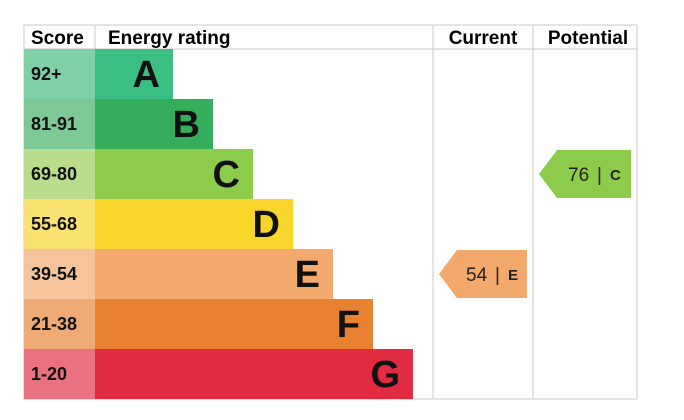 This screenshot has height=420, width=684. Describe the element at coordinates (169, 38) in the screenshot. I see `header-energy-rating: Energy rating` at that location.